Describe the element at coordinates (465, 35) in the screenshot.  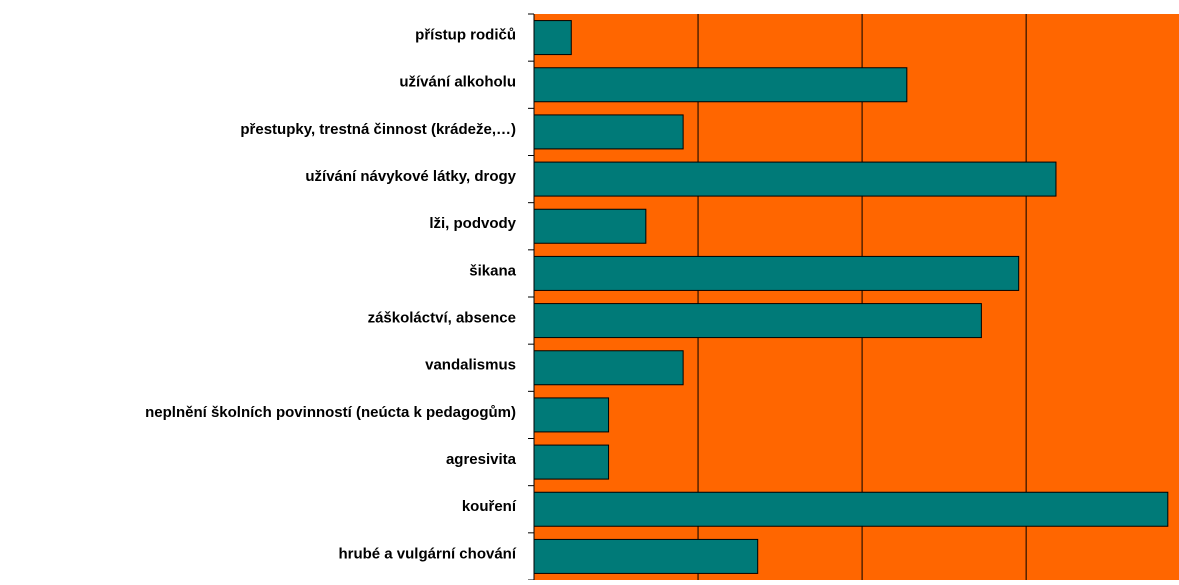
I see `y-tick-label: přístup rodičů` at that location.